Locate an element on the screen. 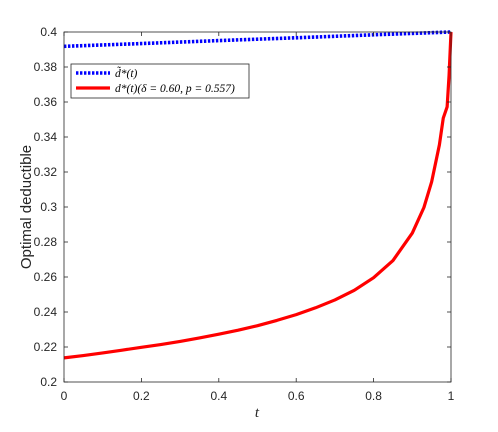 This screenshot has height=432, width=498. y-tick-label: 0.32 is located at coordinates (46, 172).